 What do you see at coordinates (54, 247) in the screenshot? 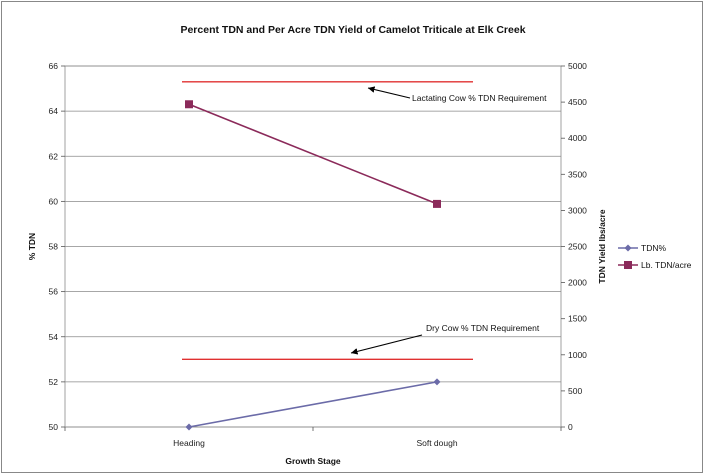
I see `left-tick-label: 58` at bounding box center [54, 247].